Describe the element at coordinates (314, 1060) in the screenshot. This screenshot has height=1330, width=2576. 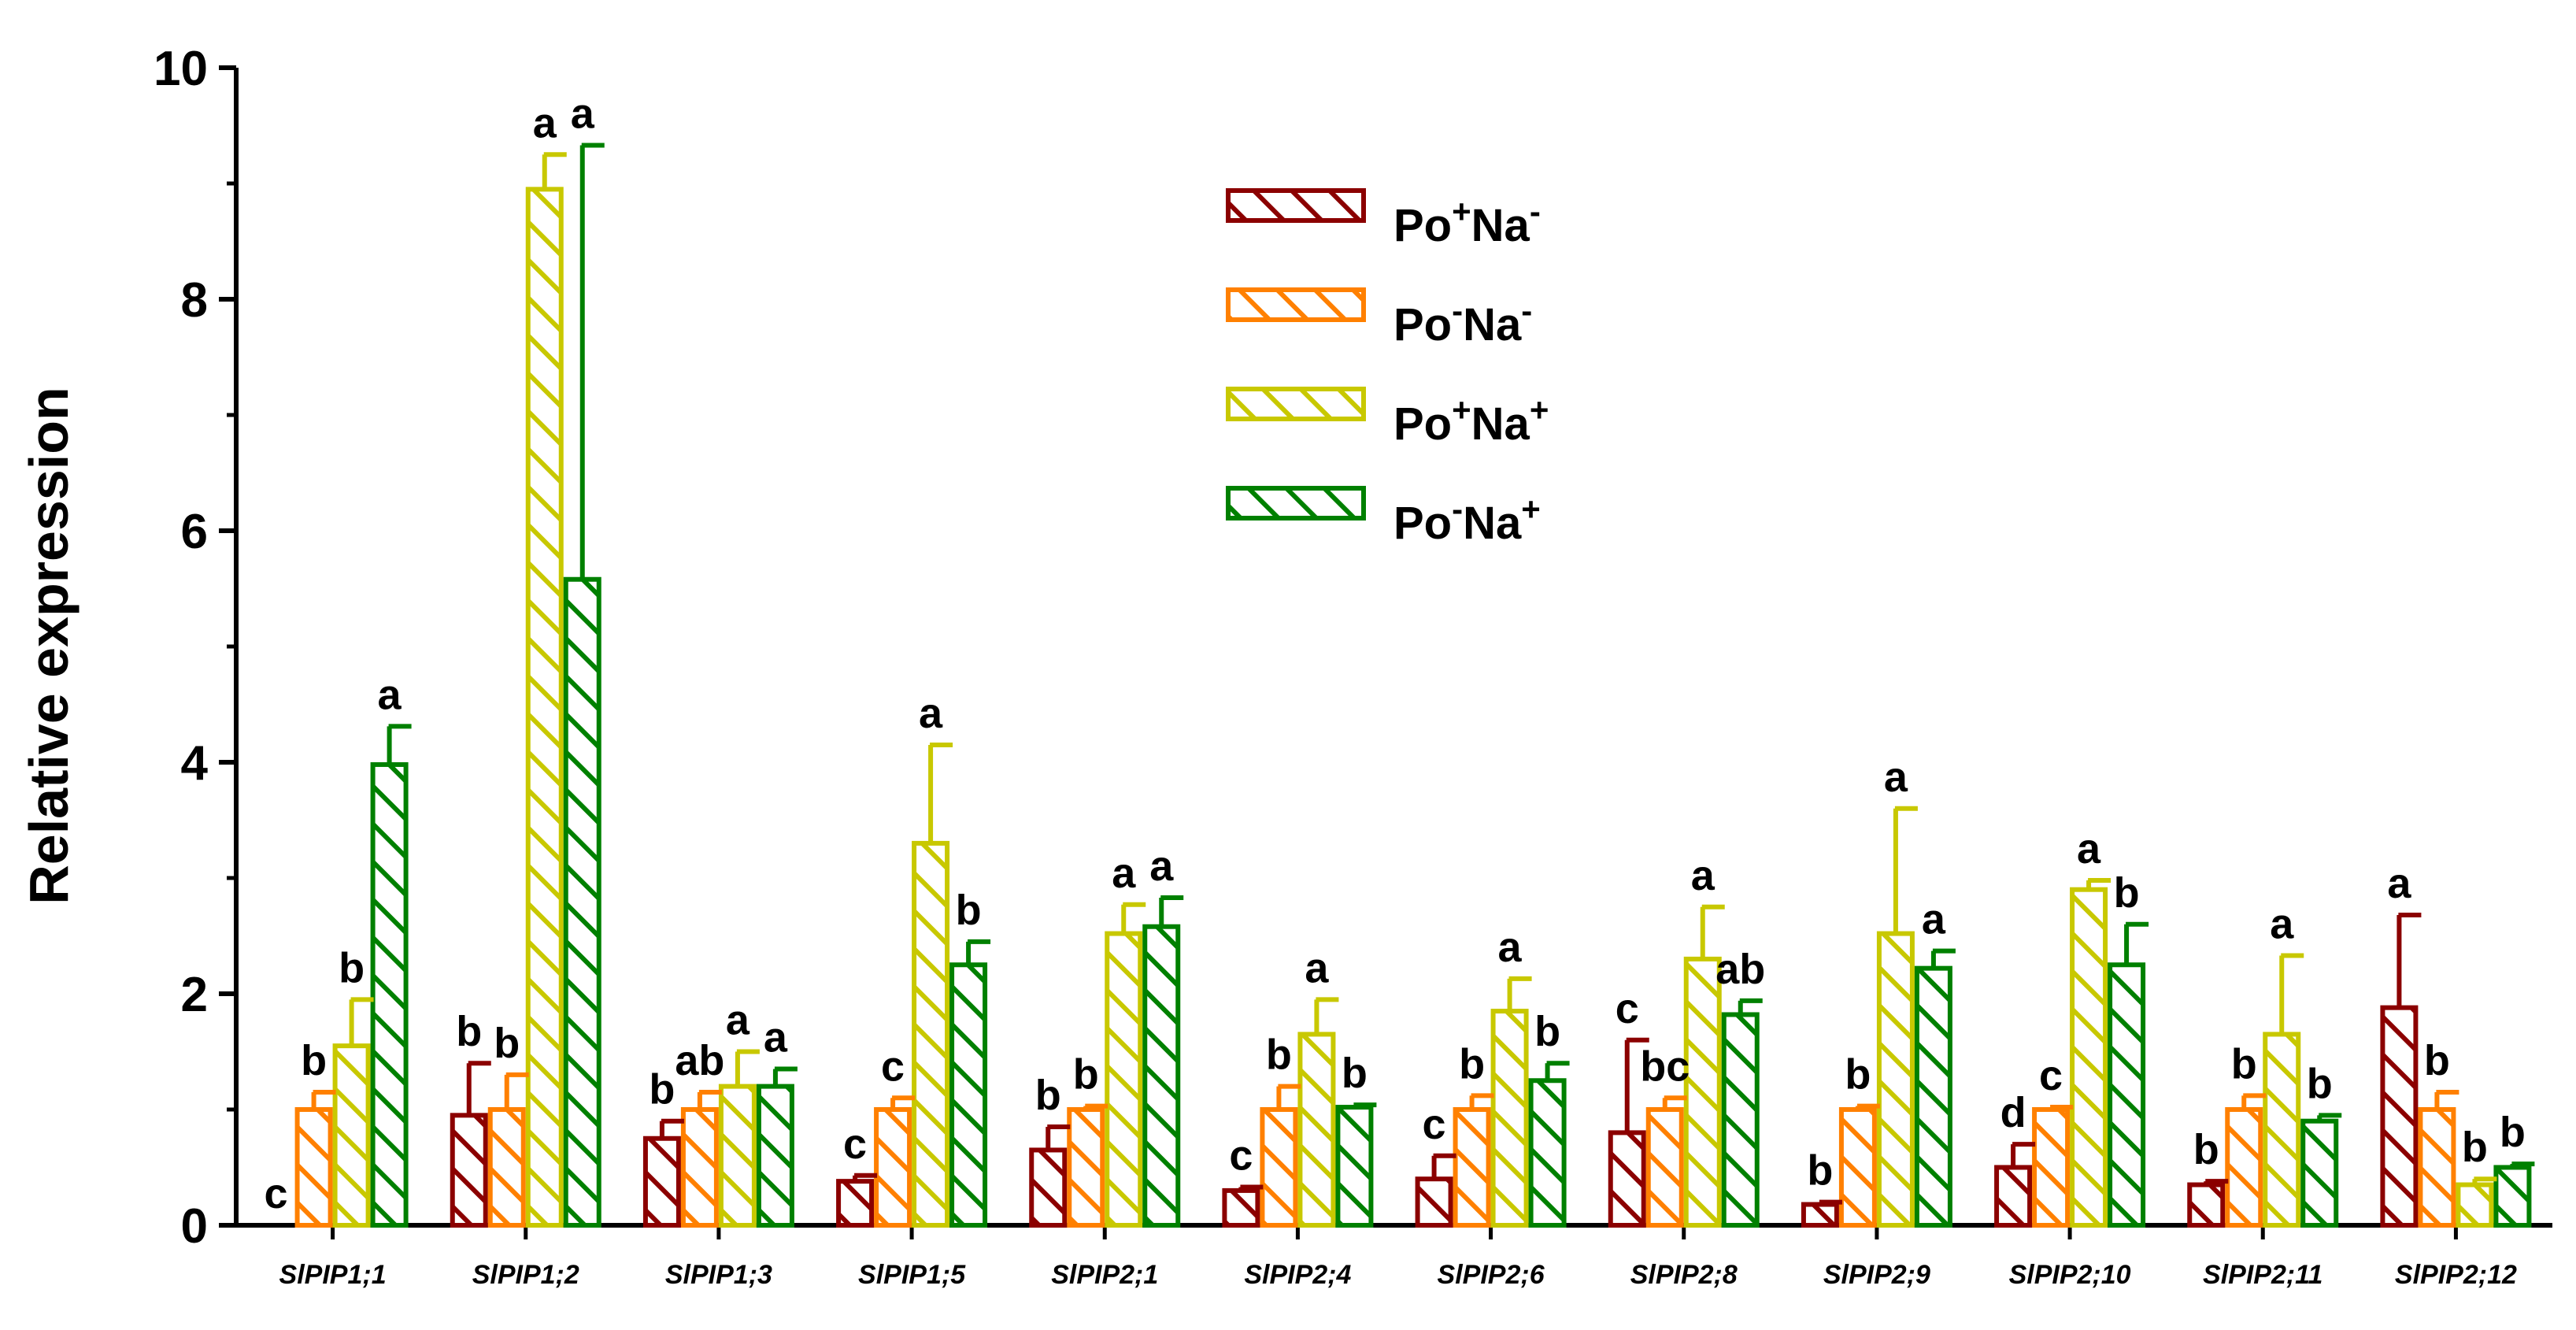
I see `sig-label-1-0: b` at that location.